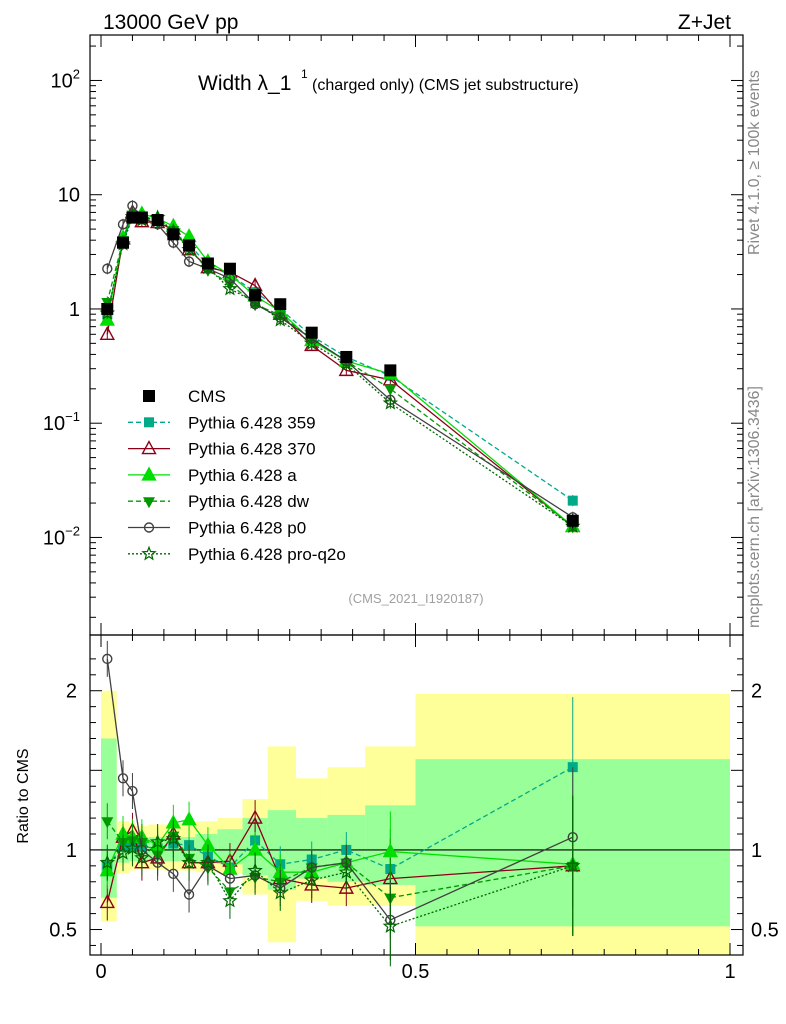 This screenshot has height=1024, width=786. I want to click on legend-entry-pa: Pythia 6.428 a, so click(212, 475).